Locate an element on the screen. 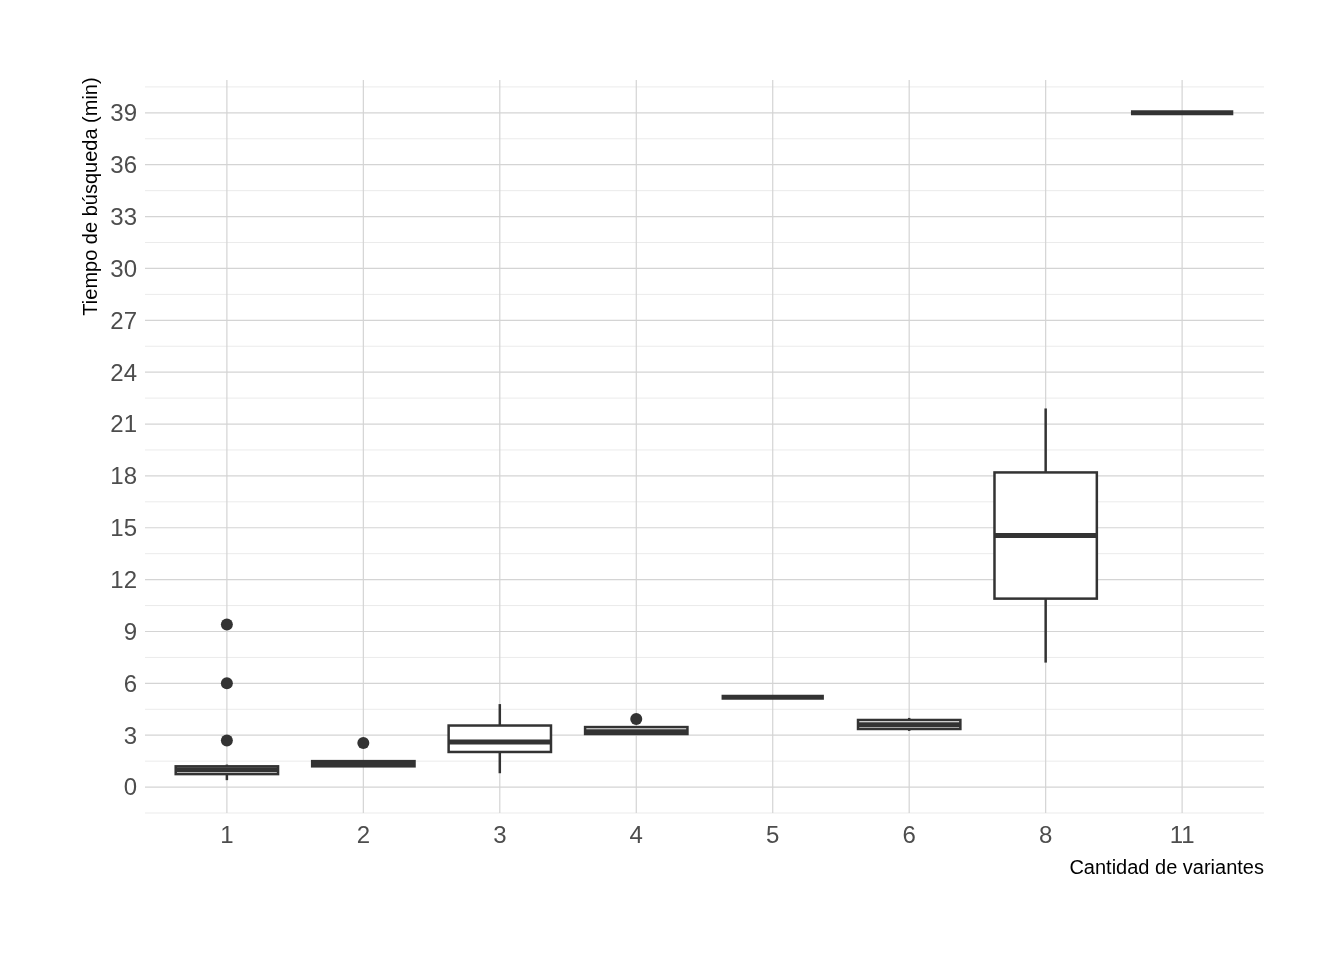 This screenshot has width=1344, height=960. y-tick-label: 33 is located at coordinates (123, 216).